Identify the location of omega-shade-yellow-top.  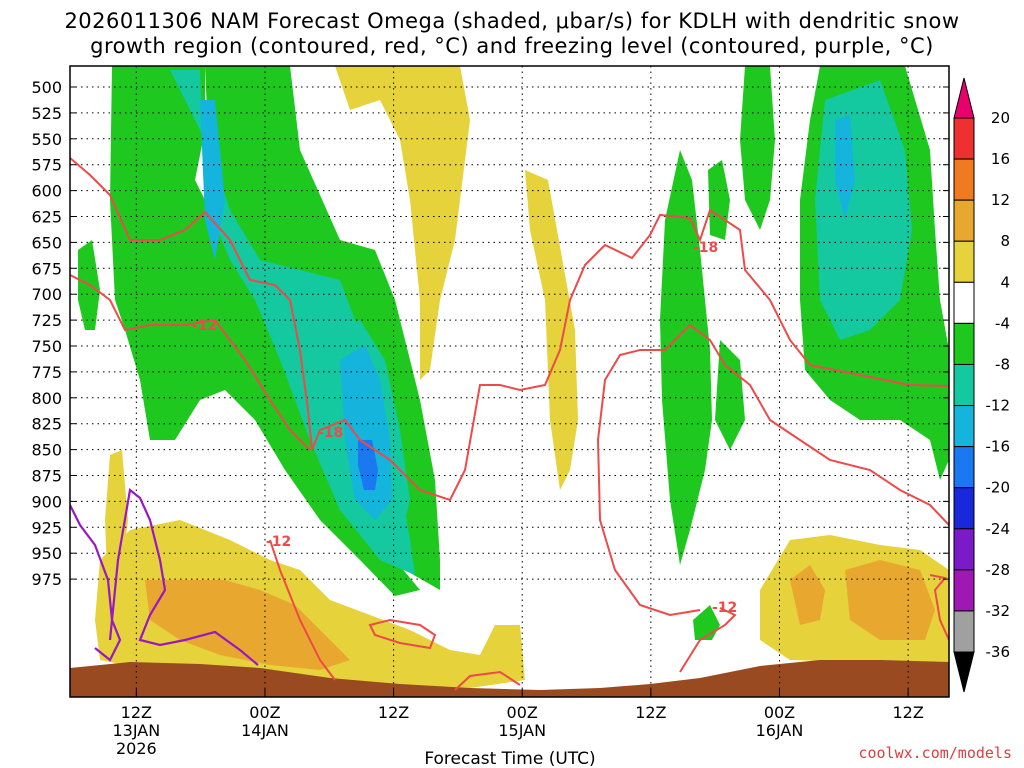
(402, 223).